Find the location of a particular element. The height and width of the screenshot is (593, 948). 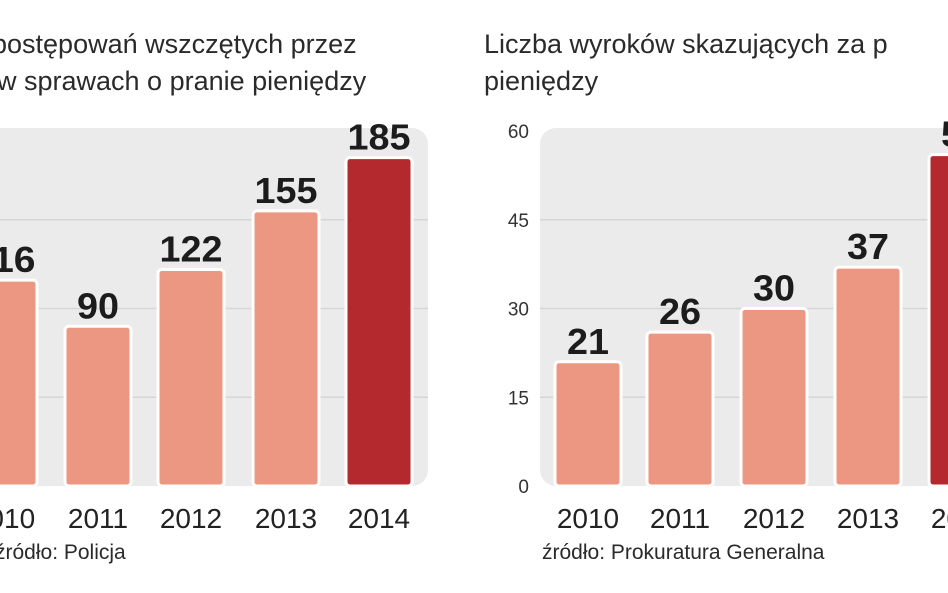

left-bar-2013 is located at coordinates (286, 348).